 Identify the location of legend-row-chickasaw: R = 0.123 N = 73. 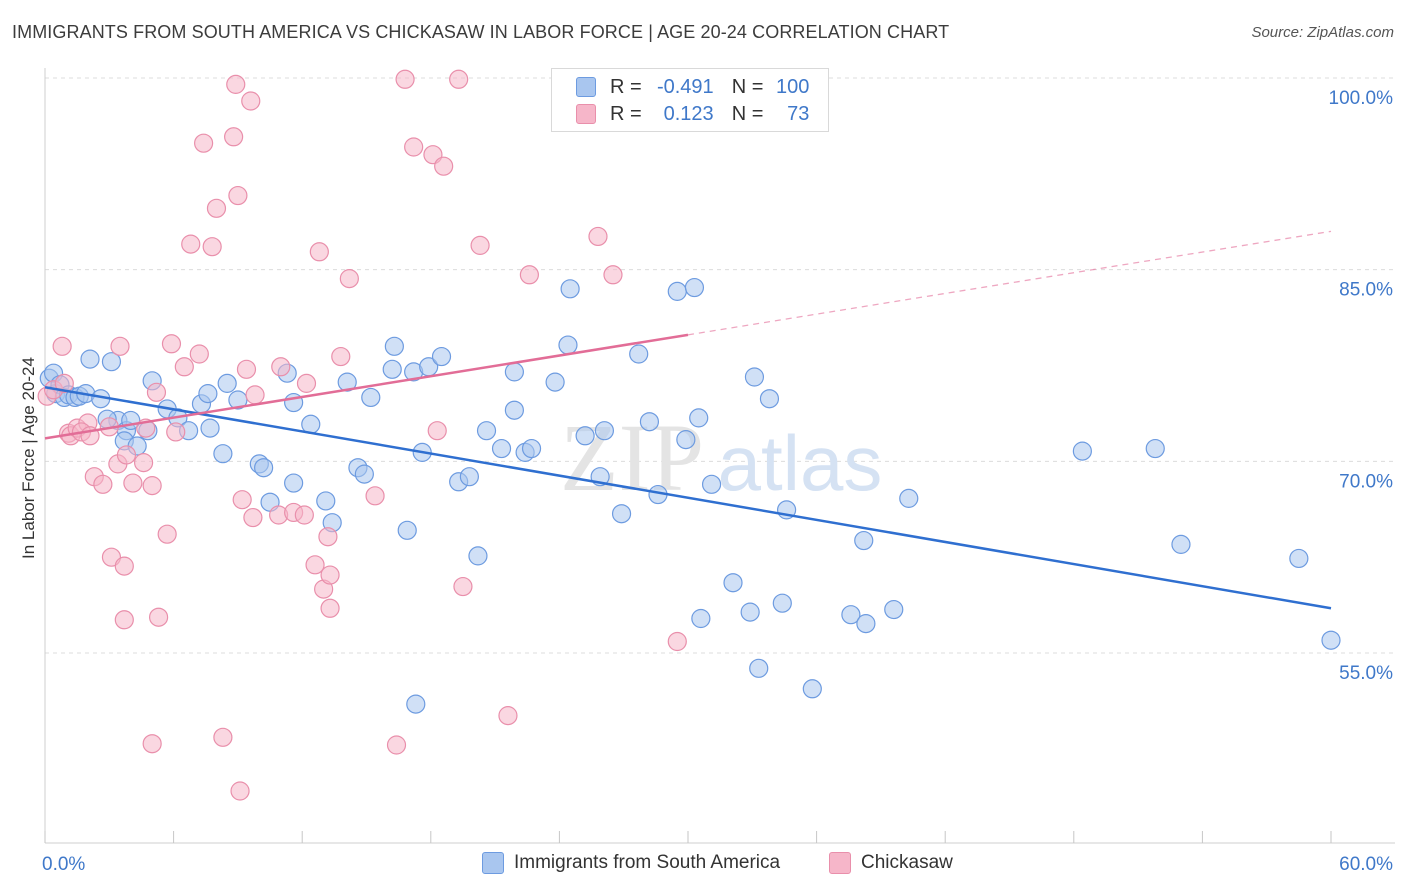
(692, 114).